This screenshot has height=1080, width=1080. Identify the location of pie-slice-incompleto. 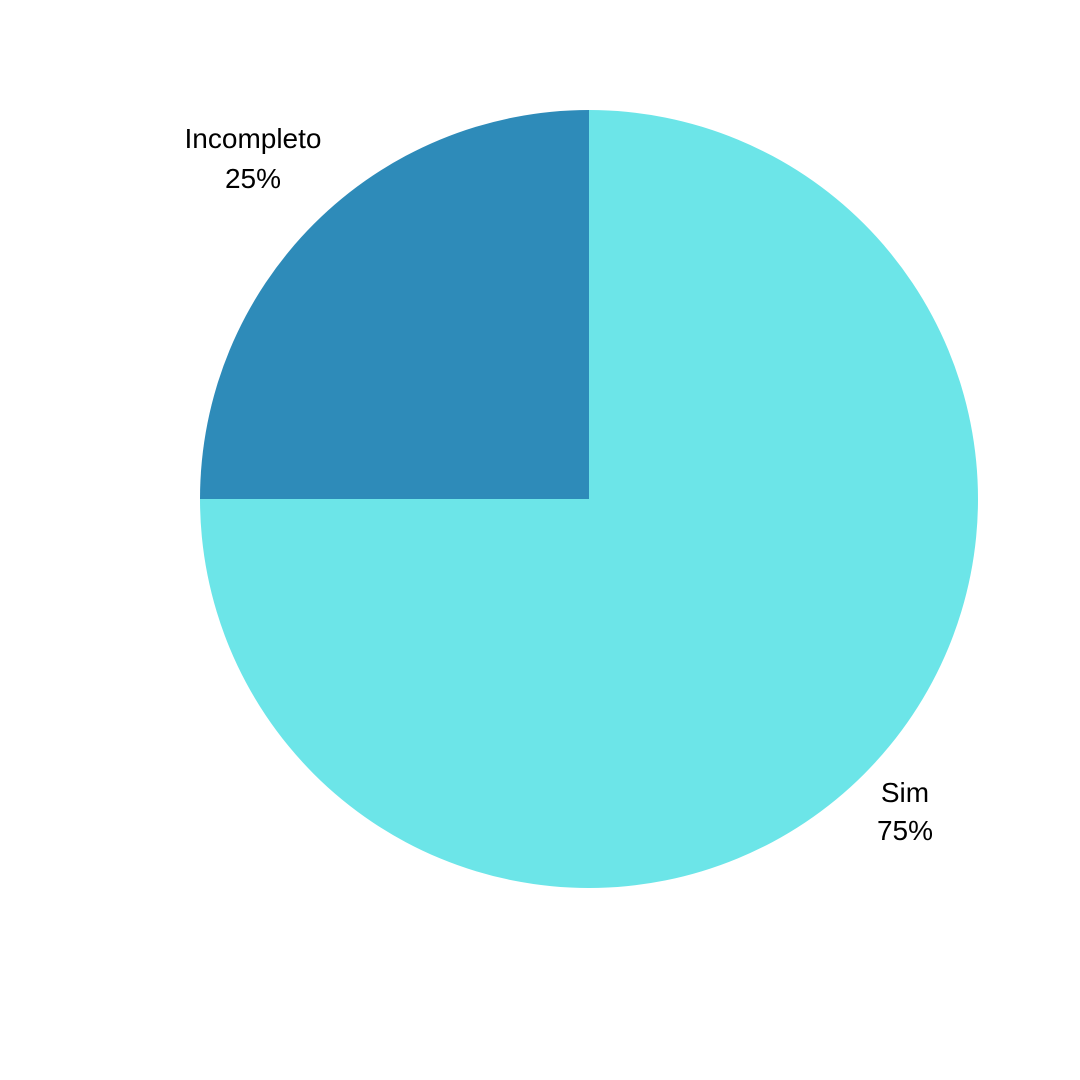
(394, 304).